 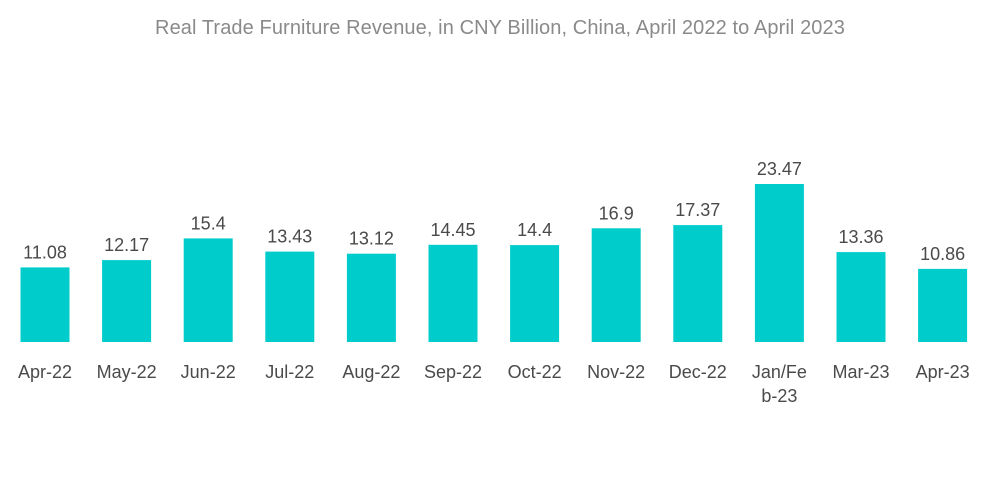 What do you see at coordinates (779, 169) in the screenshot?
I see `data-label-Jan/Feb-23: 23.47` at bounding box center [779, 169].